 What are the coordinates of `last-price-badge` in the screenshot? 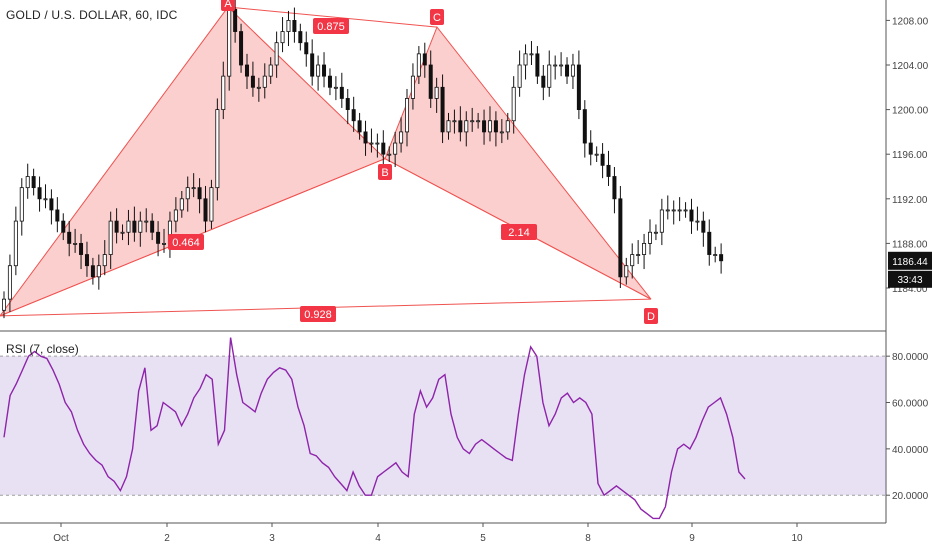 It's located at (910, 260).